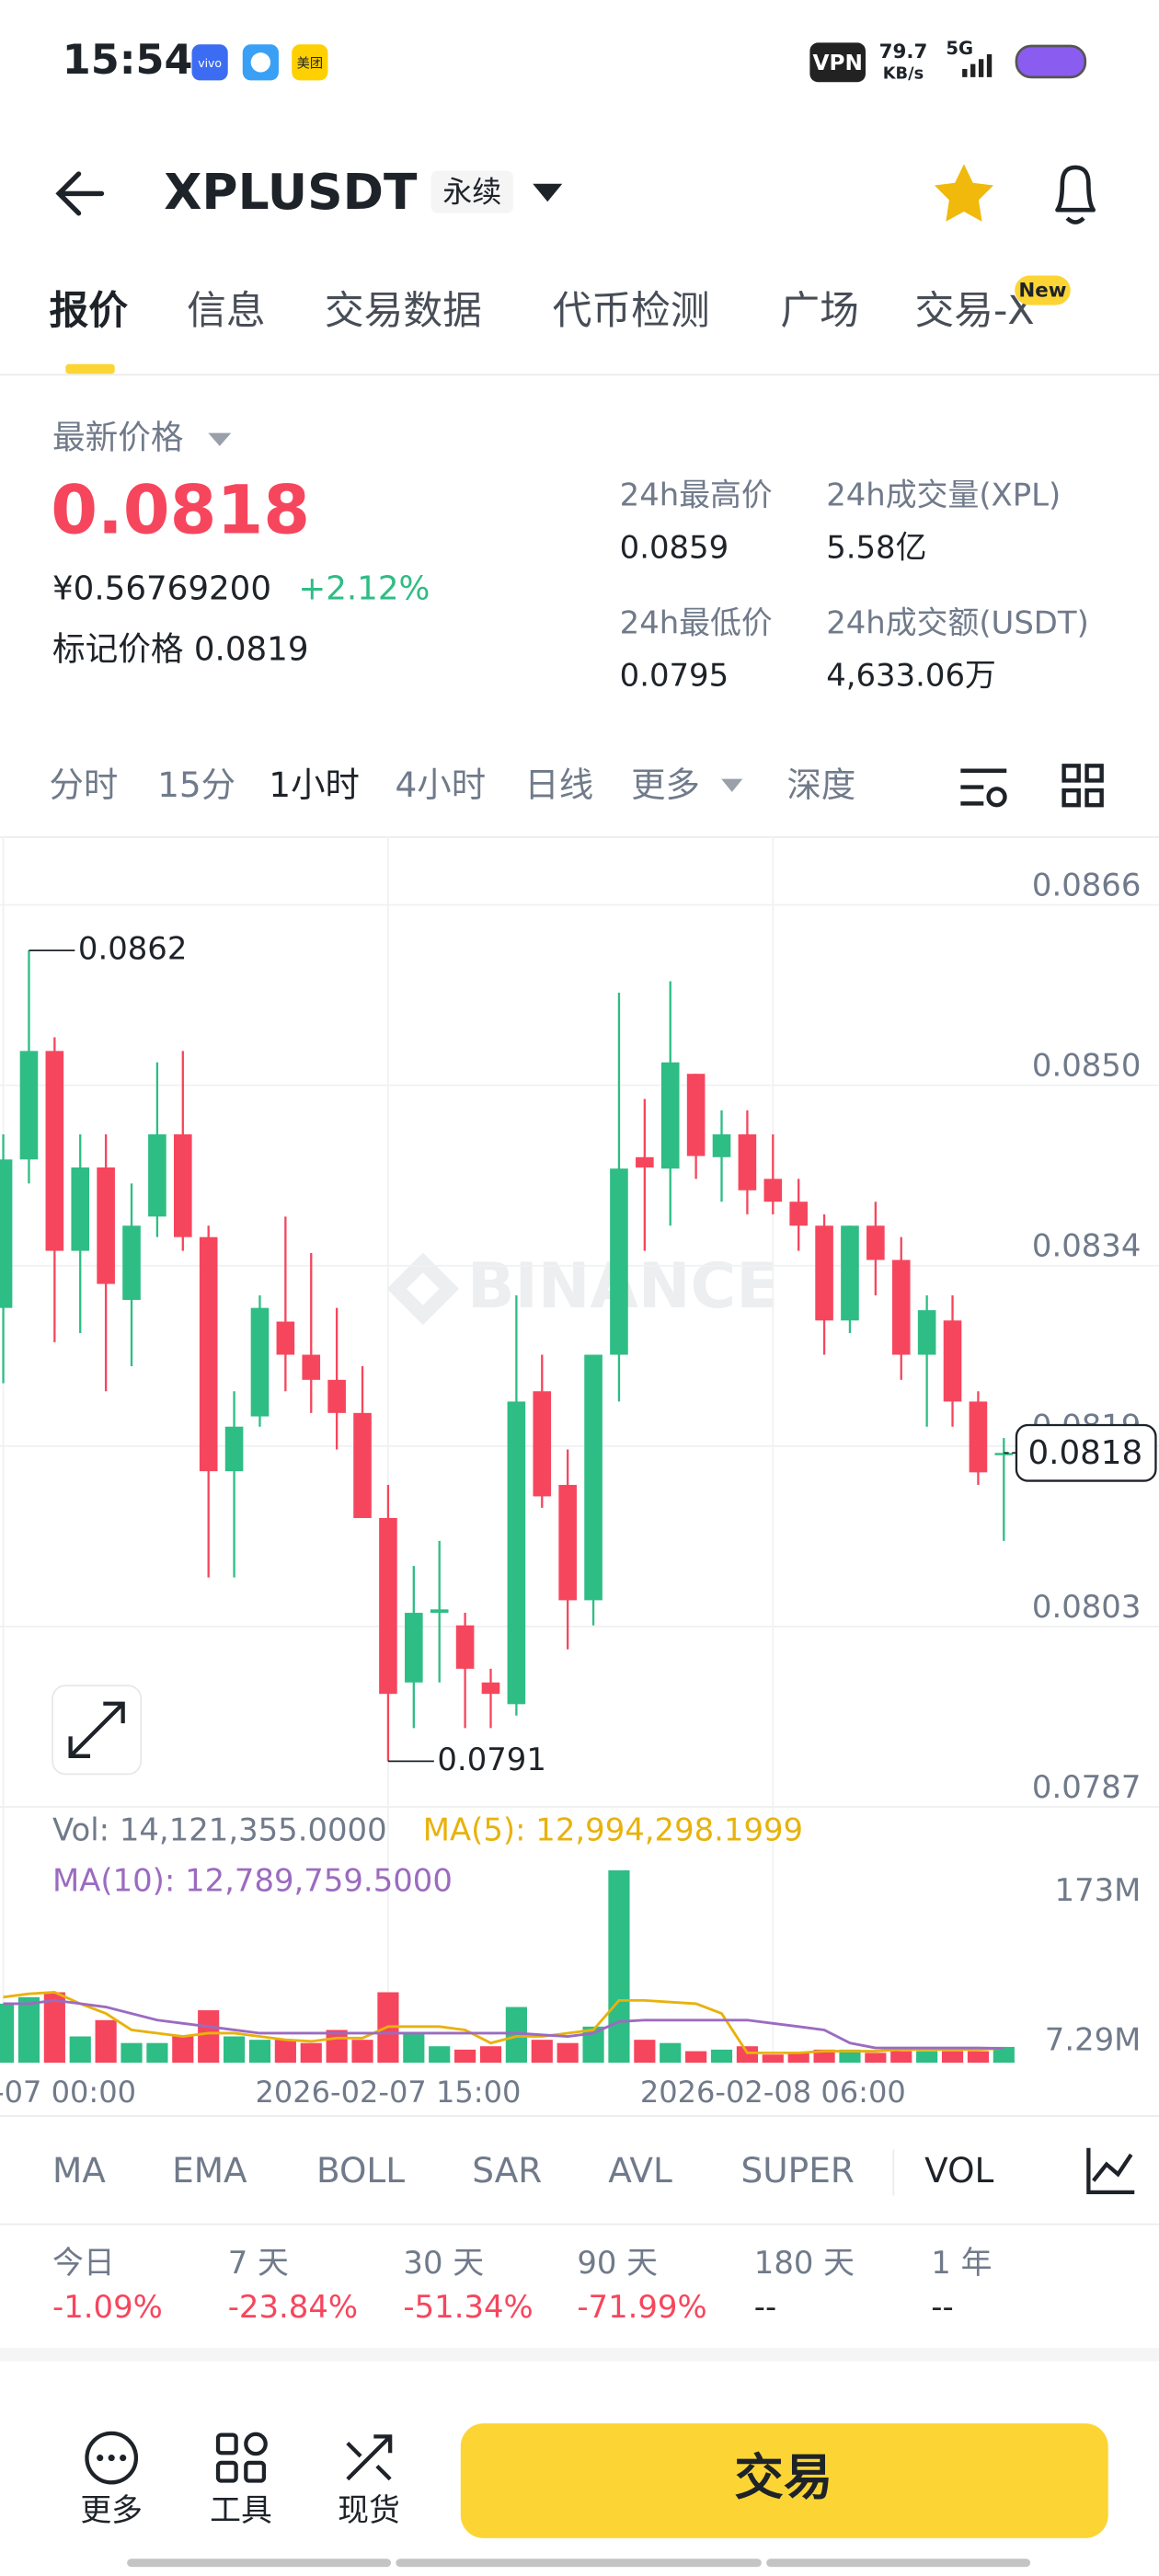  Describe the element at coordinates (1082, 786) in the screenshot. I see `layout-icon` at that location.